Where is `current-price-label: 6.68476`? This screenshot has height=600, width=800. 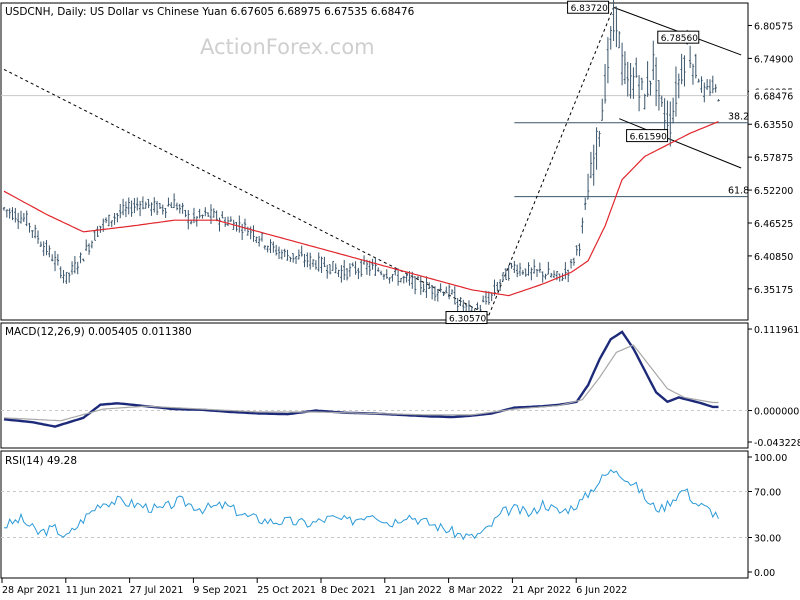 current-price-label: 6.68476 is located at coordinates (773, 97).